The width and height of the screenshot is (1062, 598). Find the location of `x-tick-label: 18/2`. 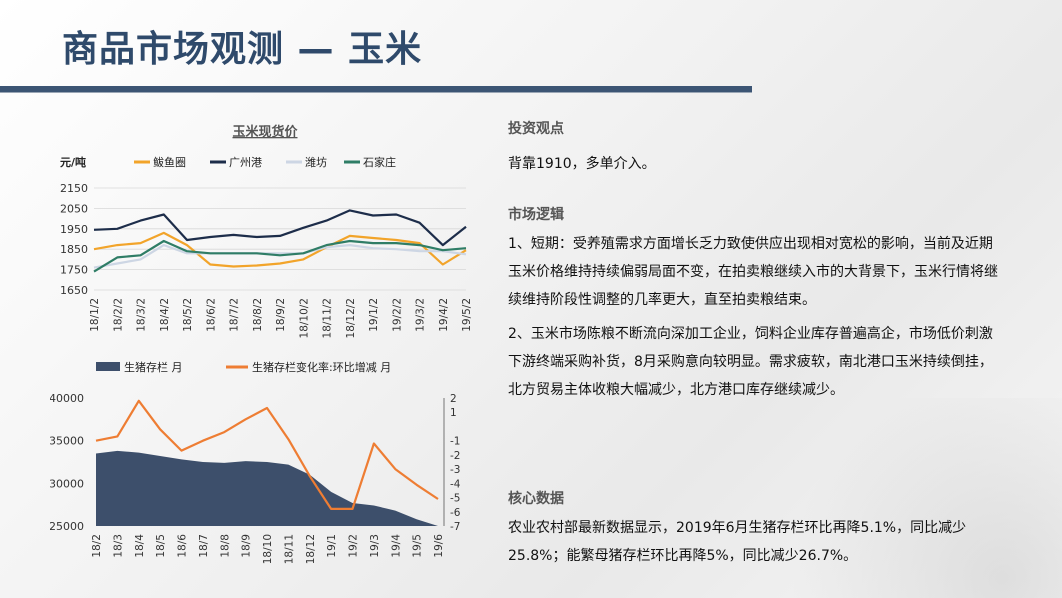

x-tick-label: 18/2 is located at coordinates (97, 546).